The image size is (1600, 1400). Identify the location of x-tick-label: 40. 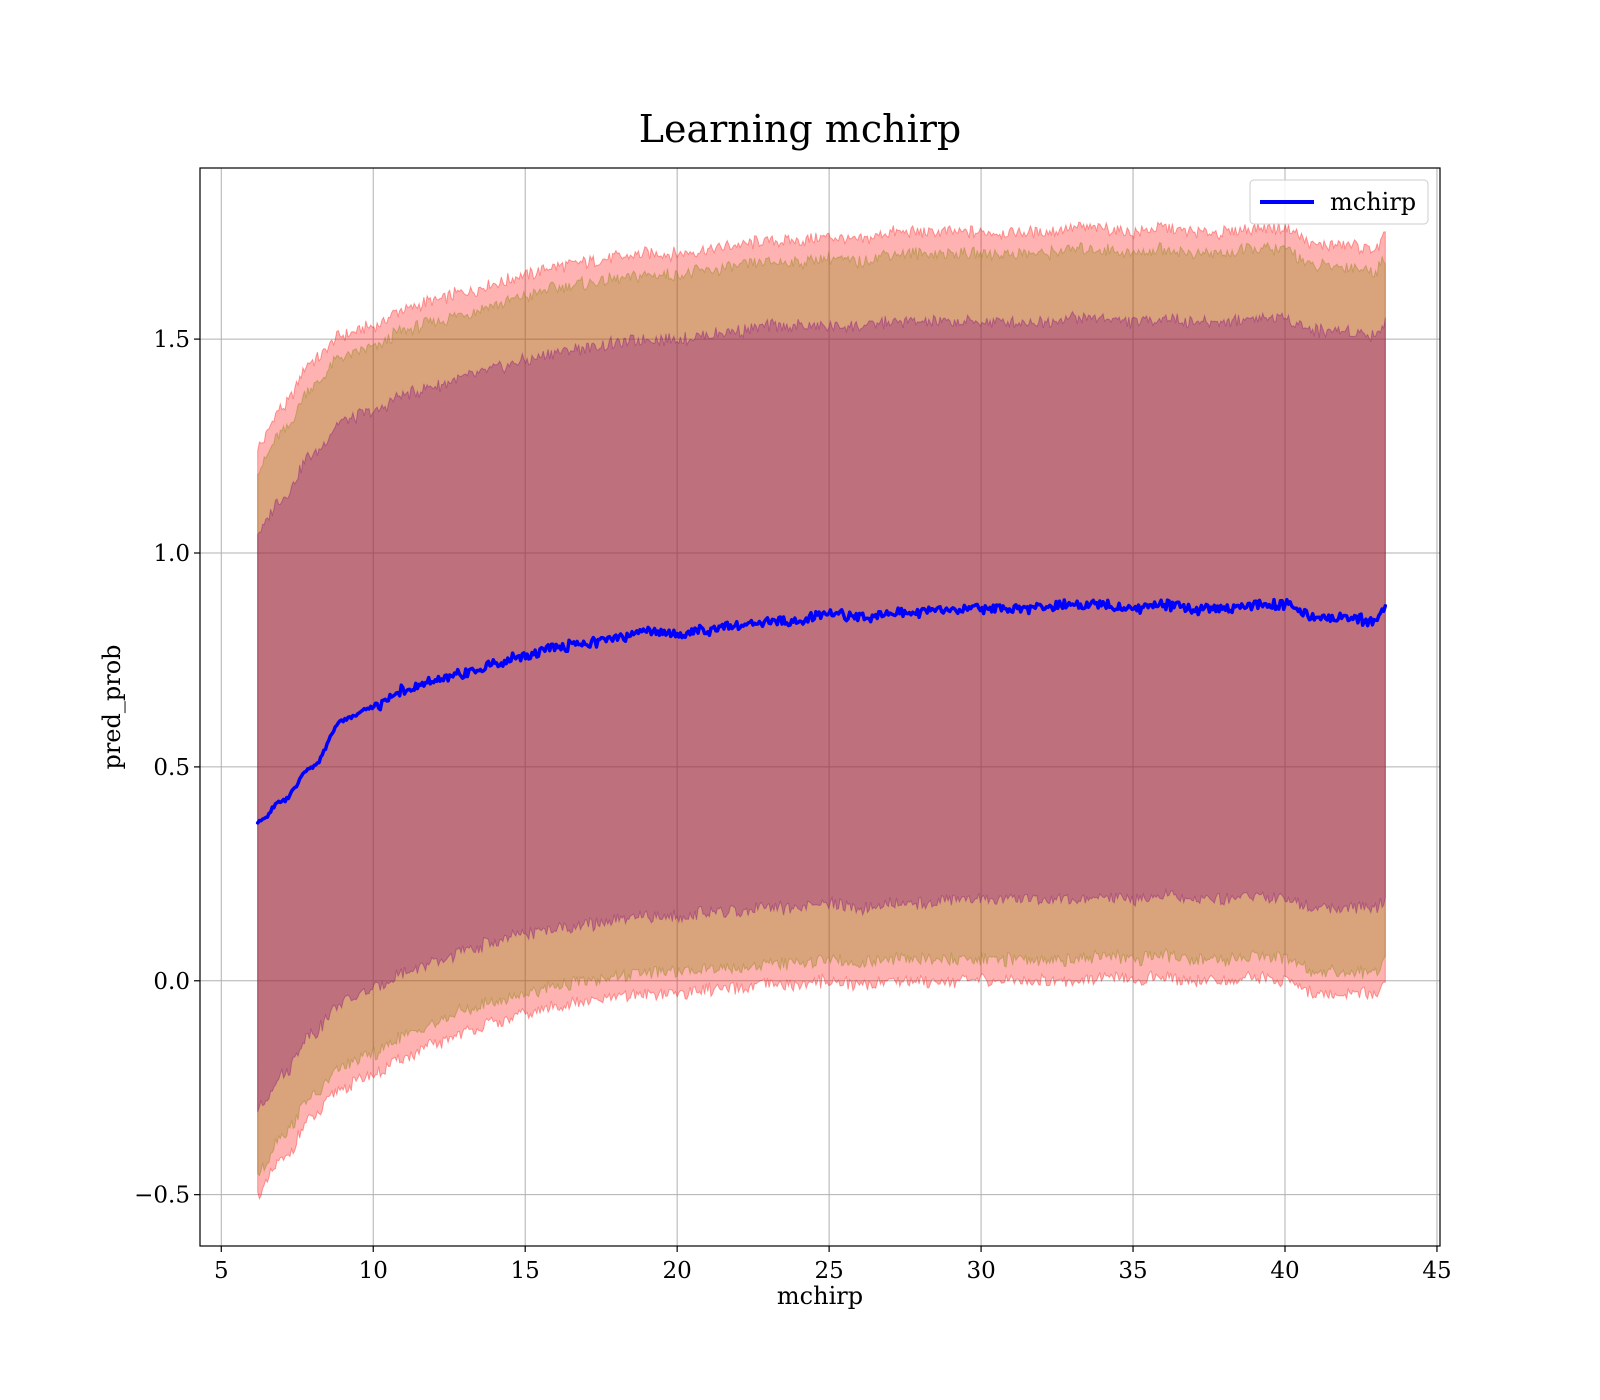
(1284, 1271).